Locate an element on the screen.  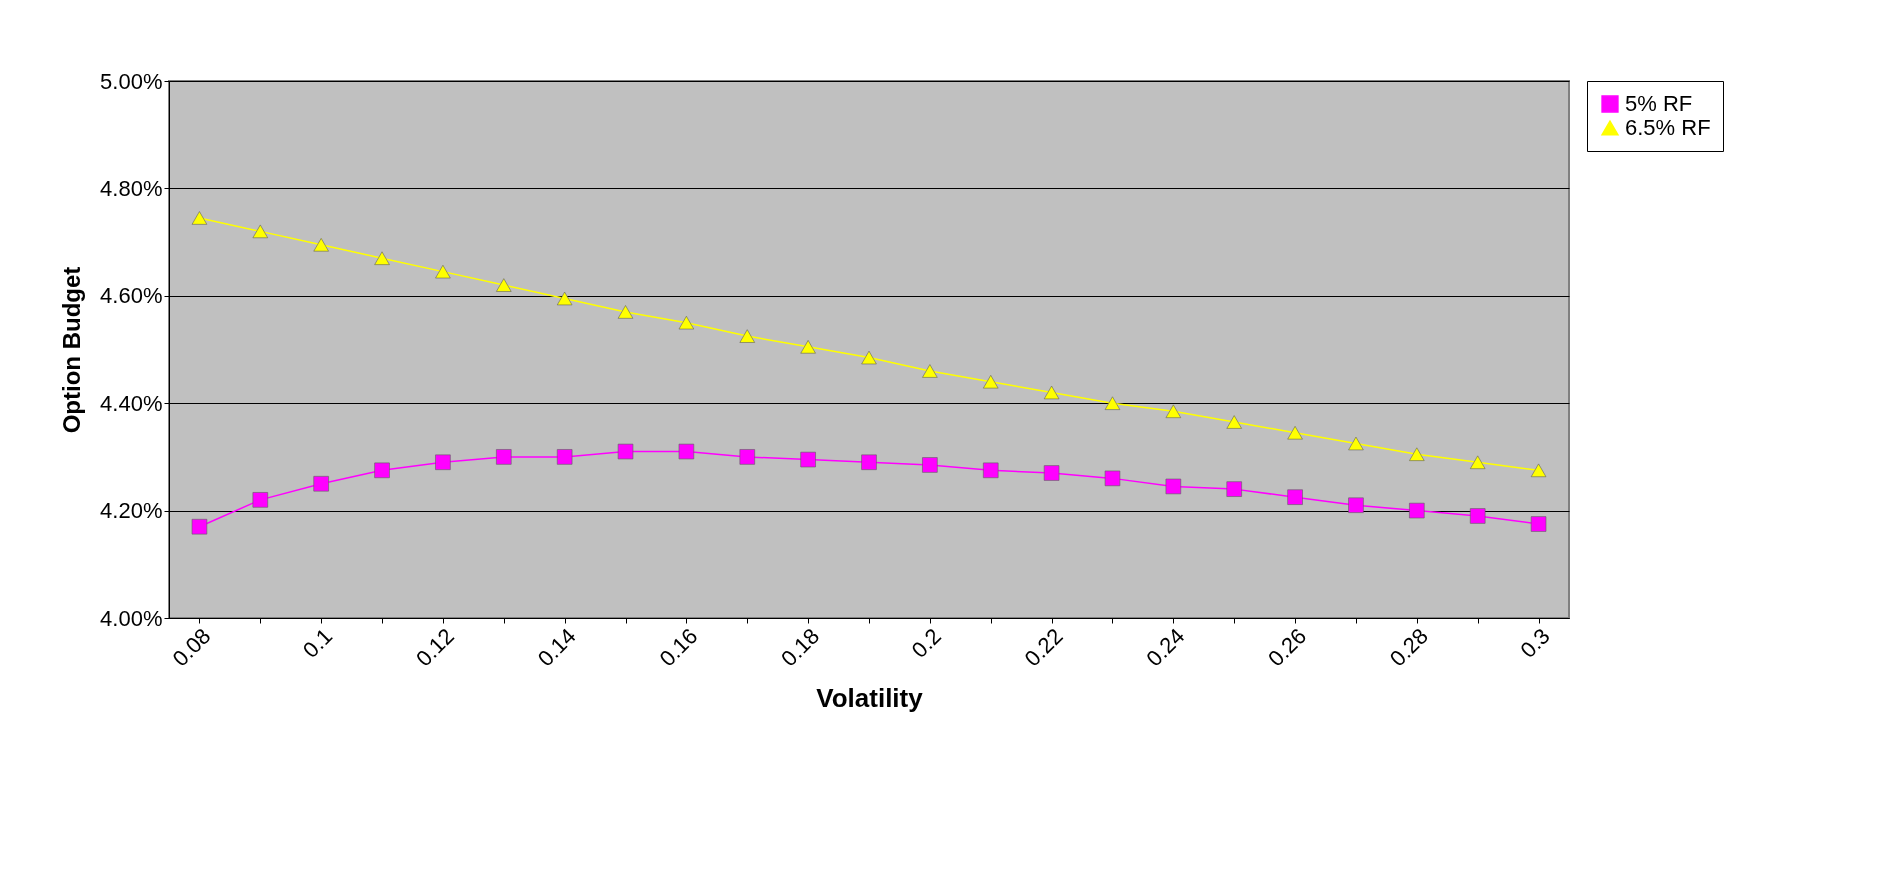
x-tick-label: 0.08 is located at coordinates (191, 647).